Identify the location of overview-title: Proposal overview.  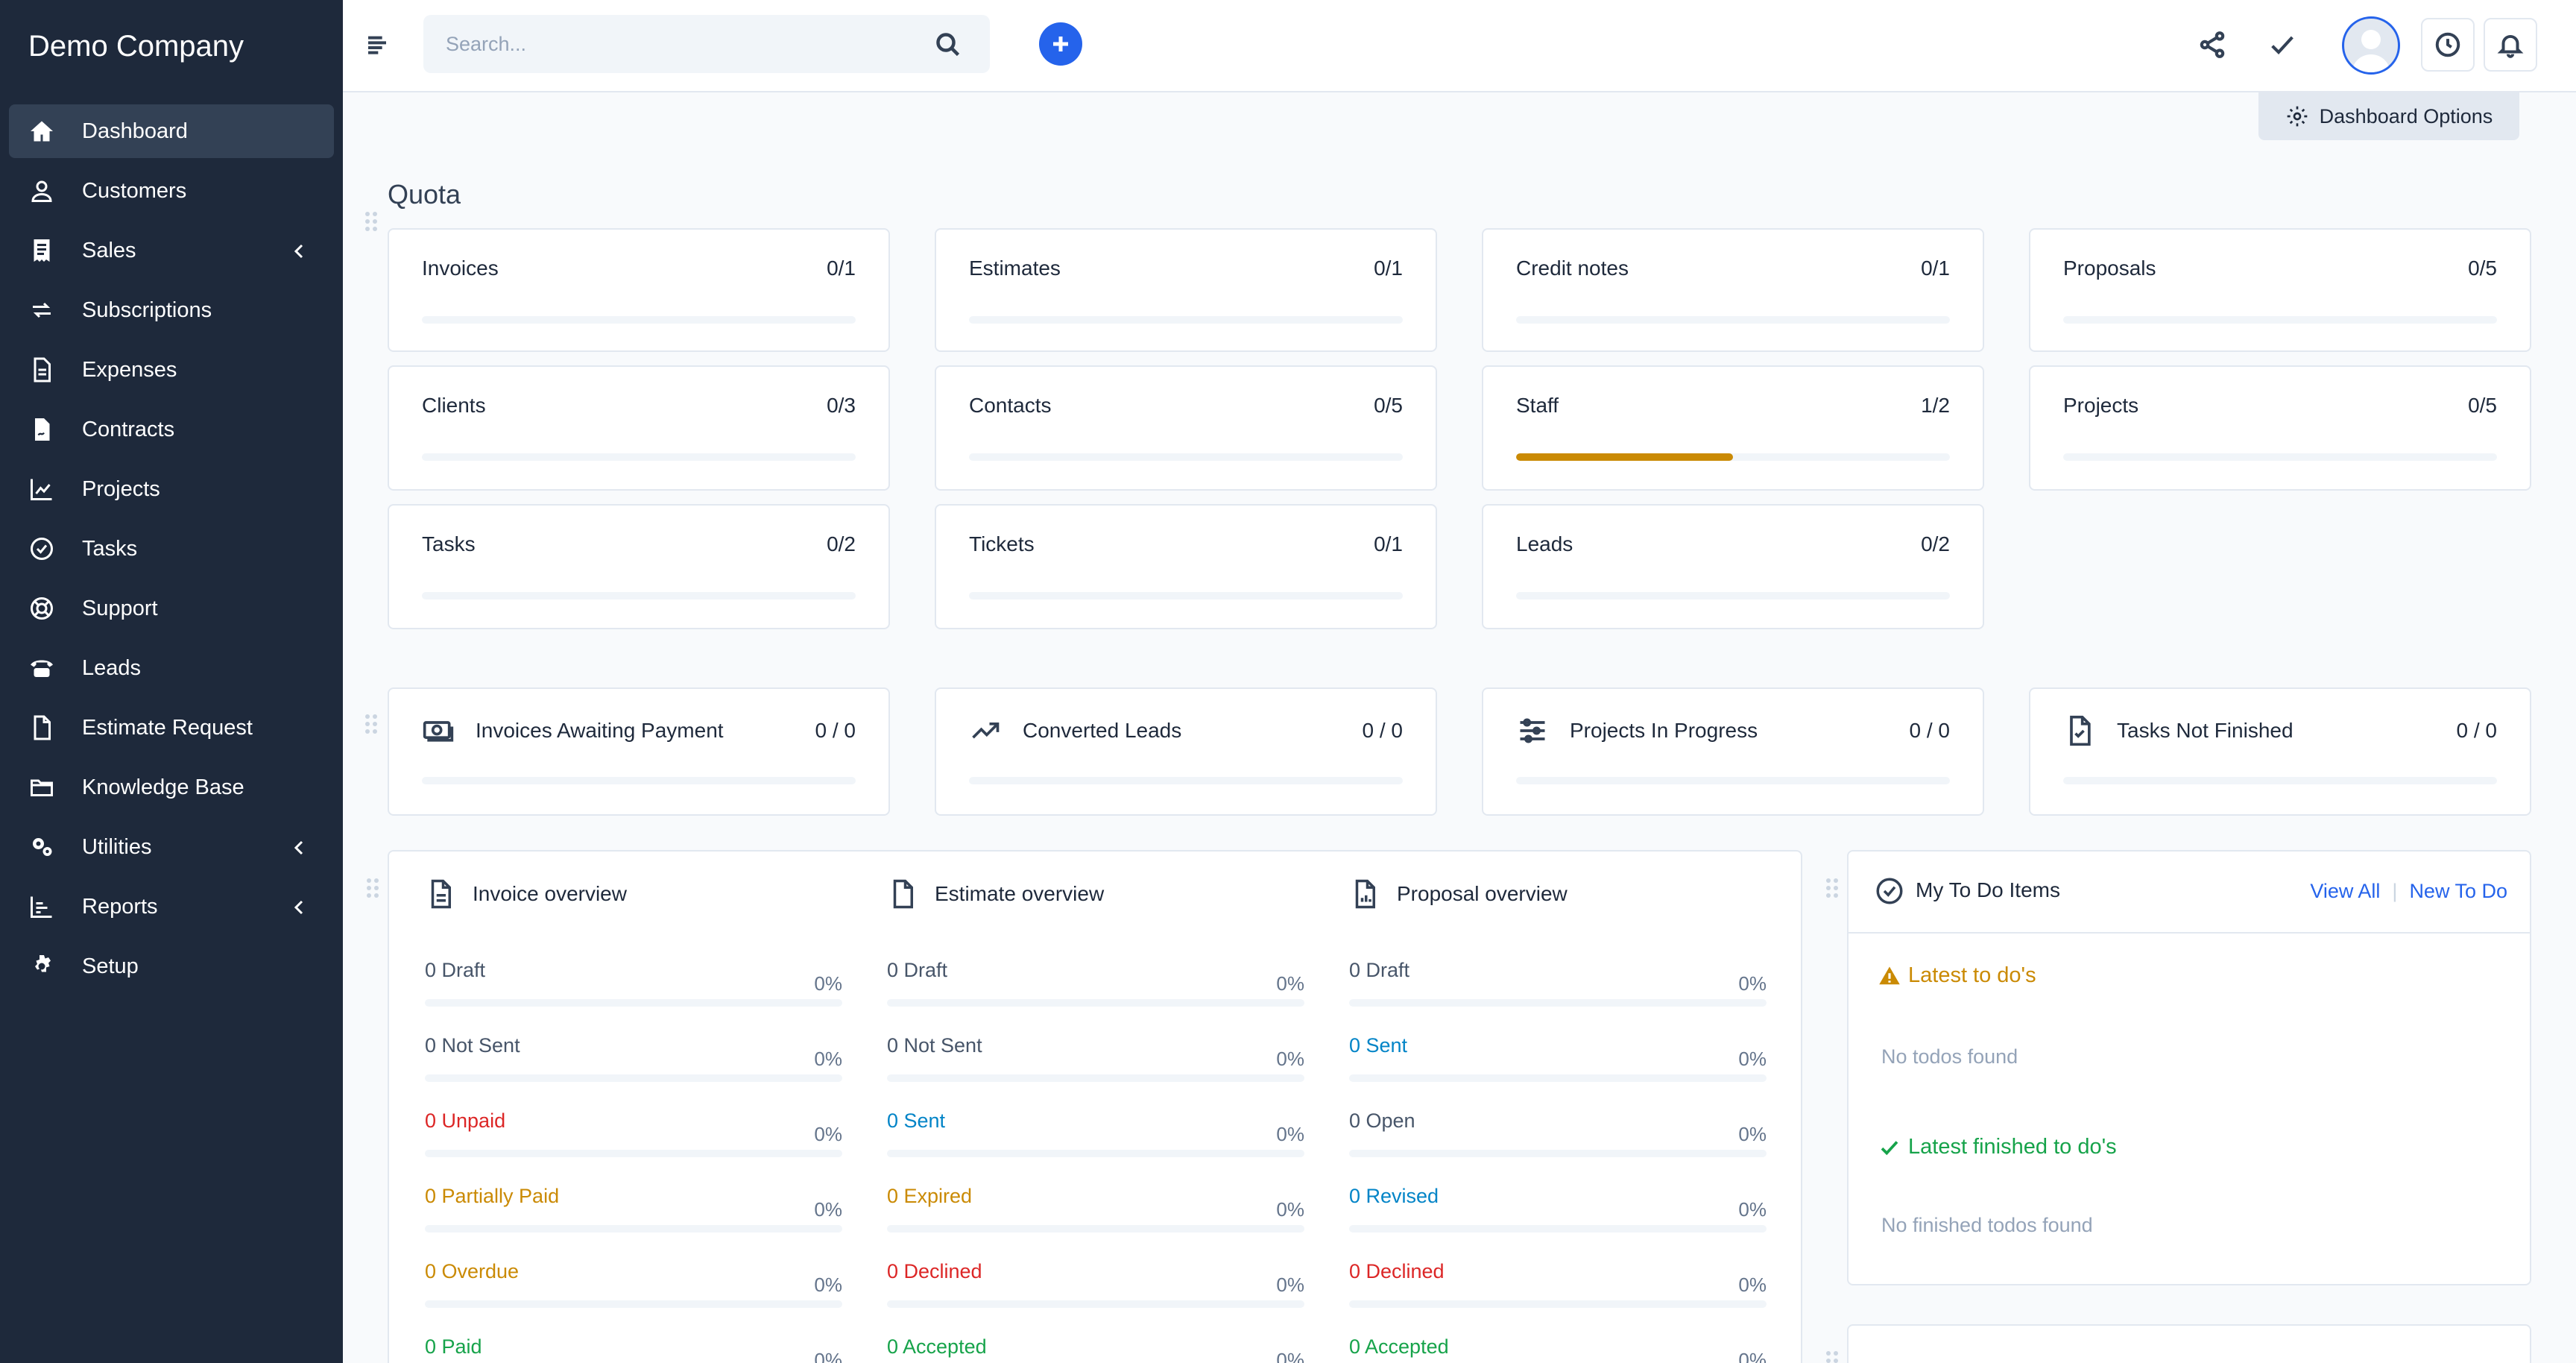
(1482, 893).